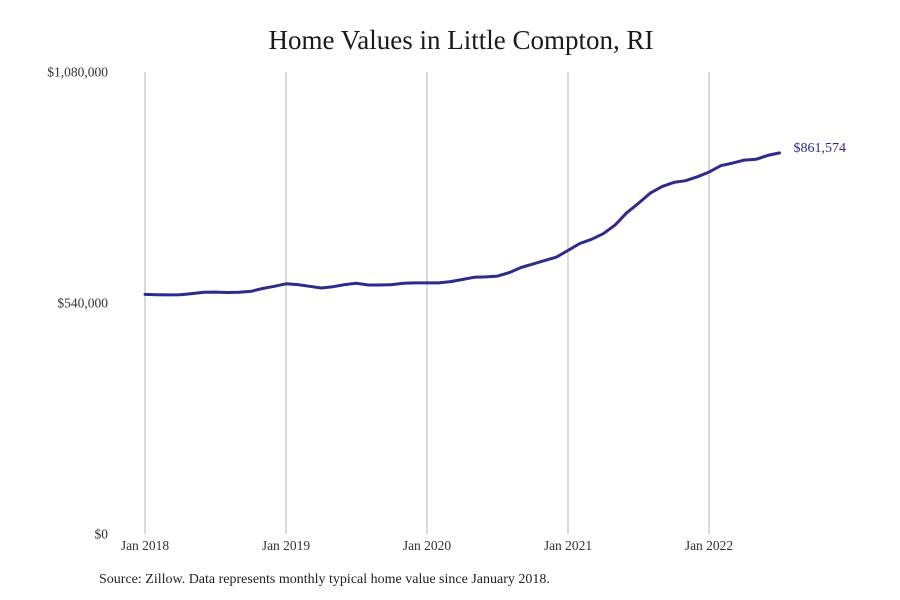 The height and width of the screenshot is (600, 900). I want to click on y-tick-label: $540,000, so click(82, 303).